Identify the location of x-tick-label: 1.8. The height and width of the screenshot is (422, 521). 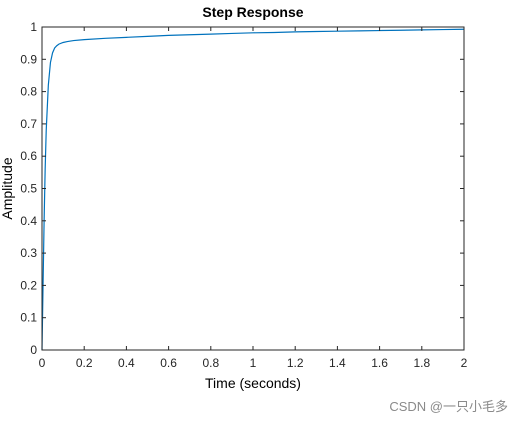
(421, 363).